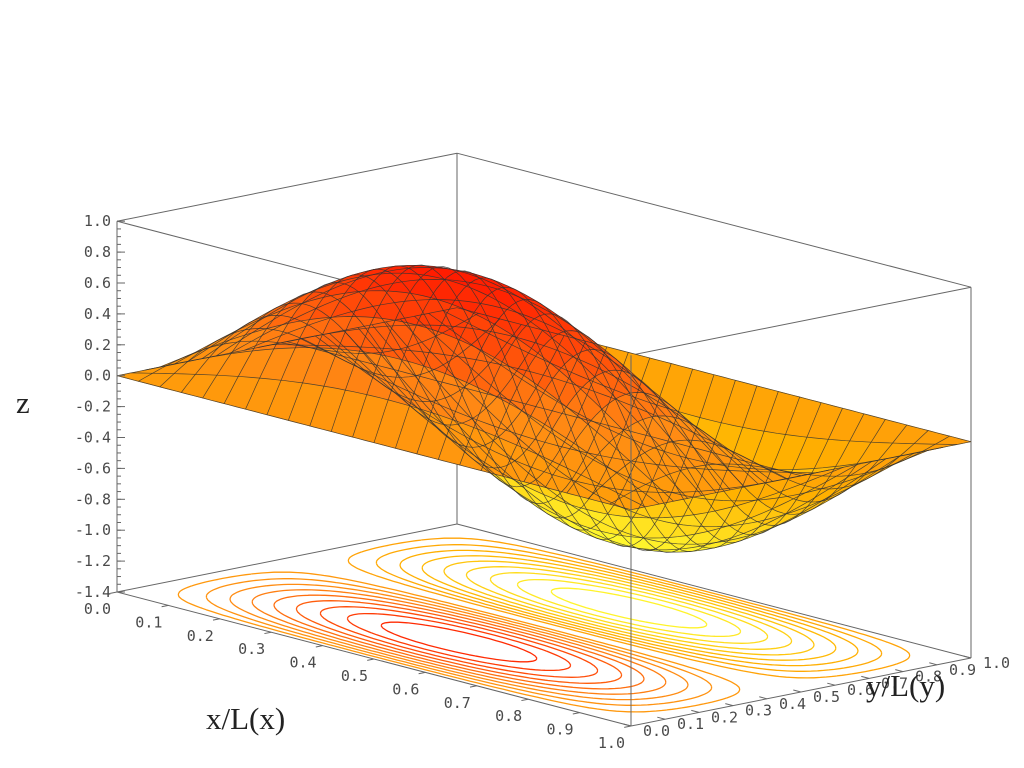  I want to click on x-axis-label: x/L(x), so click(245, 718).